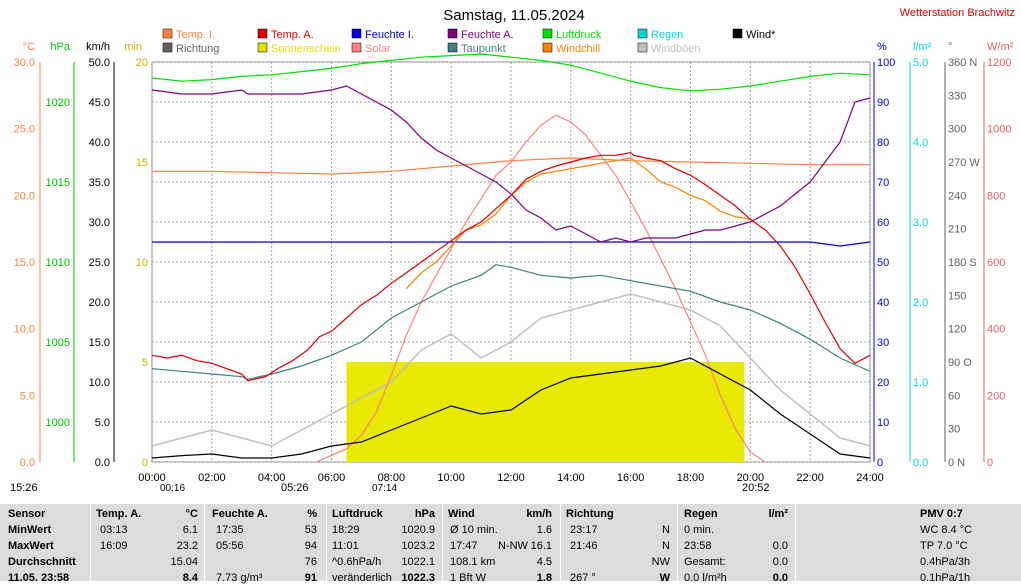 The width and height of the screenshot is (1021, 586). I want to click on table-cell: 18:29, so click(346, 530).